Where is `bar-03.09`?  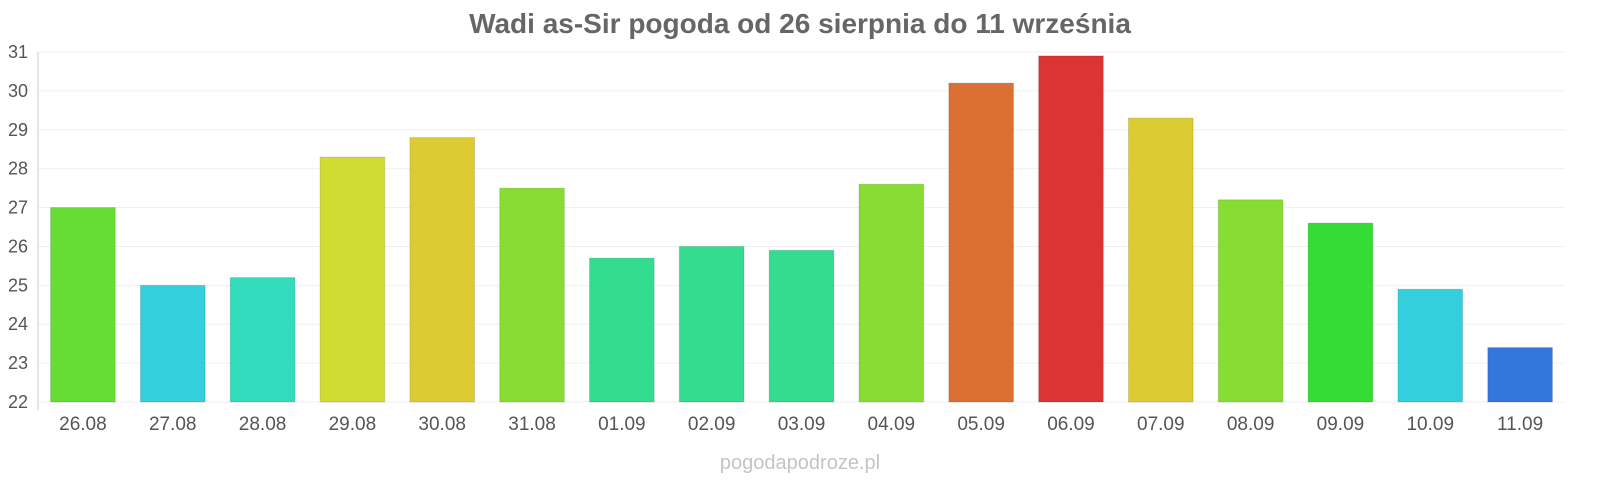
bar-03.09 is located at coordinates (801, 326).